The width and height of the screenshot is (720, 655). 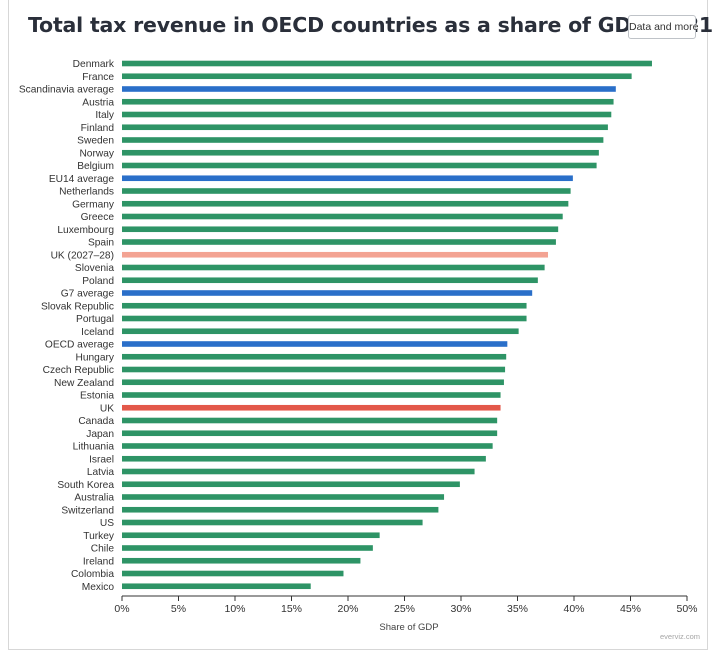 What do you see at coordinates (107, 523) in the screenshot?
I see `category-label: US` at bounding box center [107, 523].